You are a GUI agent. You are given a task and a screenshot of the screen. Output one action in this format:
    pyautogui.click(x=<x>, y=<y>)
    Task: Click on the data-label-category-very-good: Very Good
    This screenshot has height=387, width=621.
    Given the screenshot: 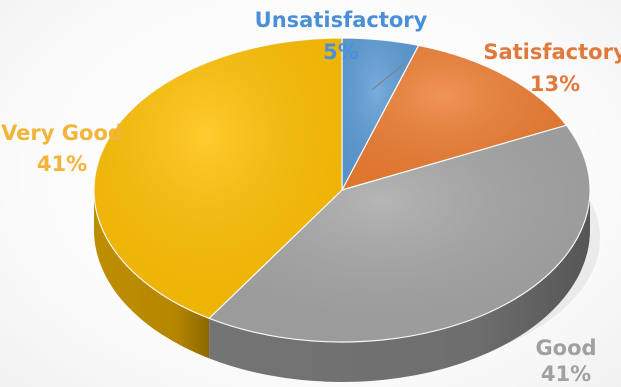 What is the action you would take?
    pyautogui.click(x=62, y=133)
    